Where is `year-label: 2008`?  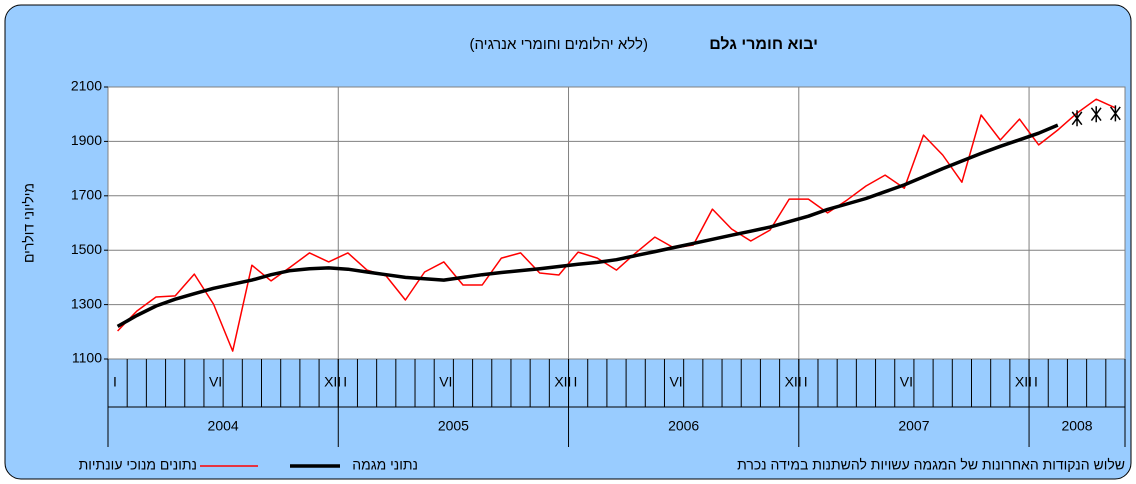 year-label: 2008 is located at coordinates (1076, 426).